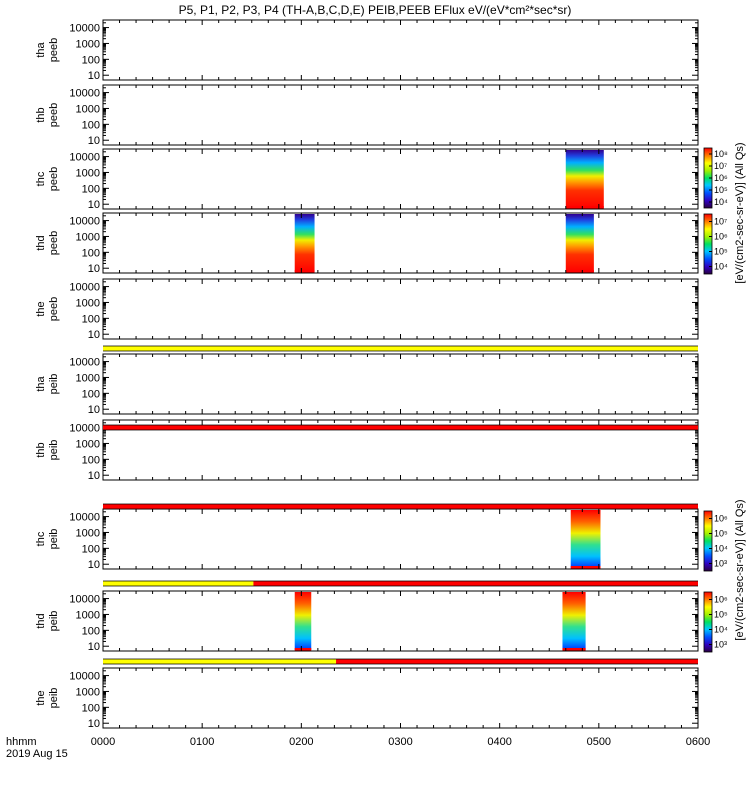 This screenshot has width=750, height=800. I want to click on colorbar-tick-label: 10⁷, so click(720, 222).